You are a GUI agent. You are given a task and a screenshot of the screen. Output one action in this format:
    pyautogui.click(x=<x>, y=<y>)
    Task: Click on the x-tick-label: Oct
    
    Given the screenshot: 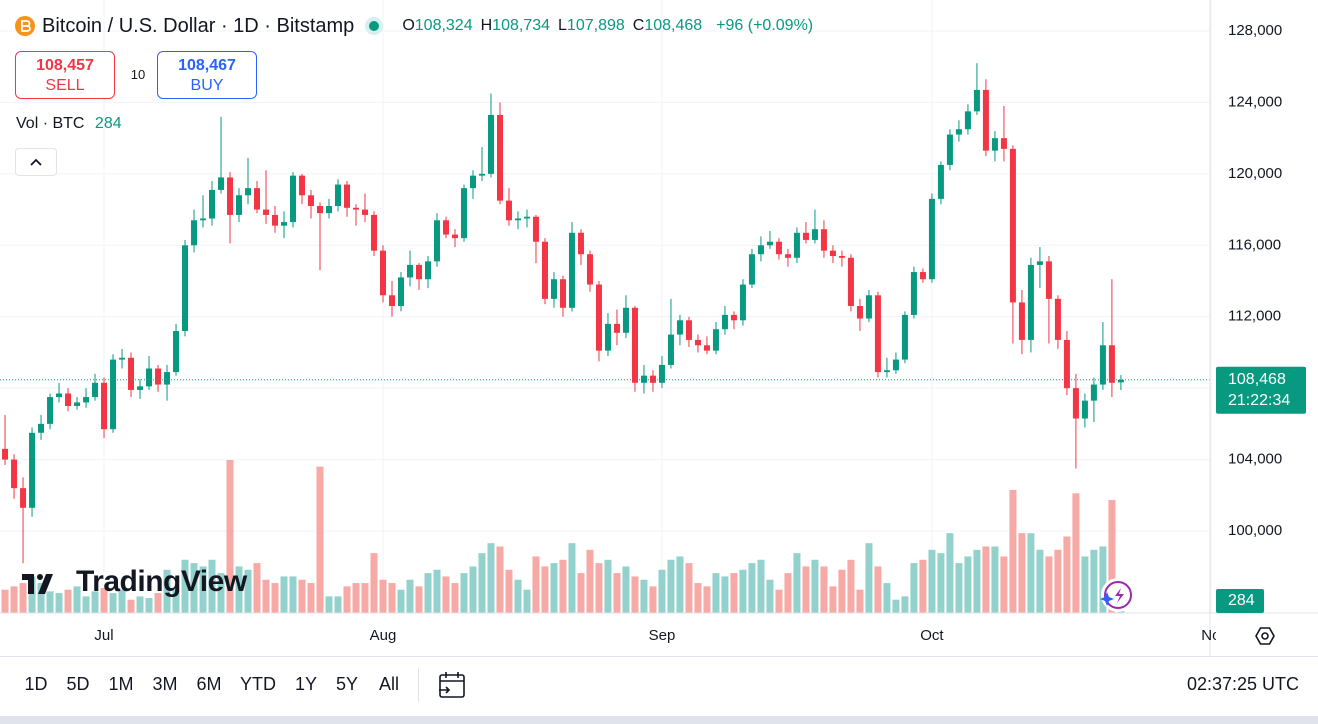 What is the action you would take?
    pyautogui.click(x=932, y=635)
    